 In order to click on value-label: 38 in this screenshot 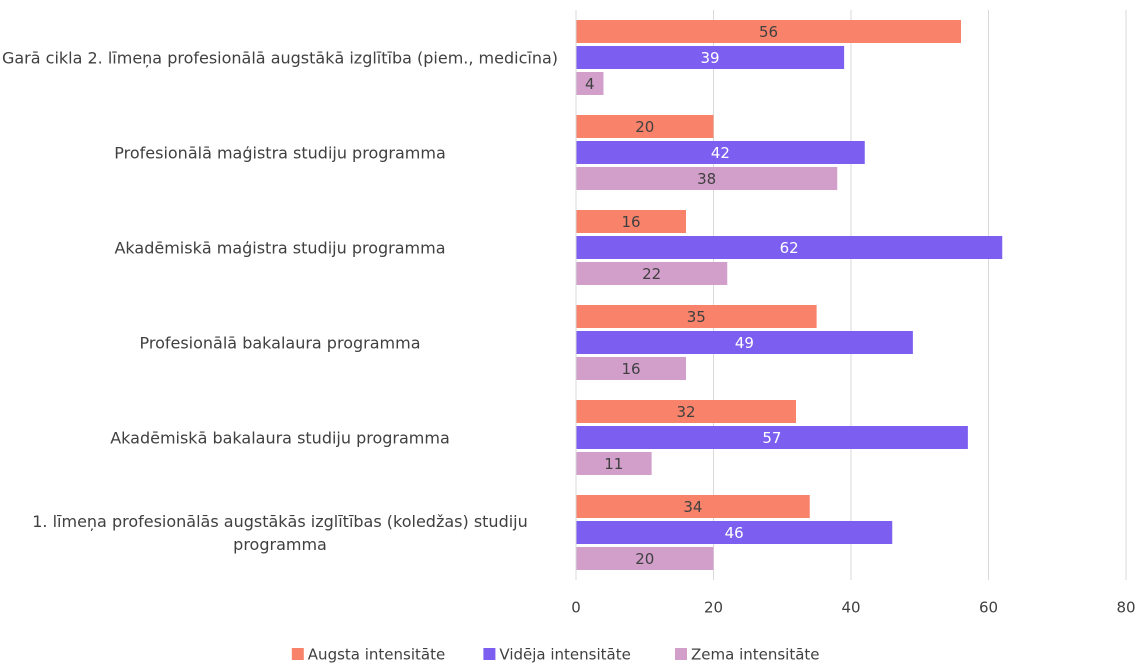, I will do `click(706, 179)`.